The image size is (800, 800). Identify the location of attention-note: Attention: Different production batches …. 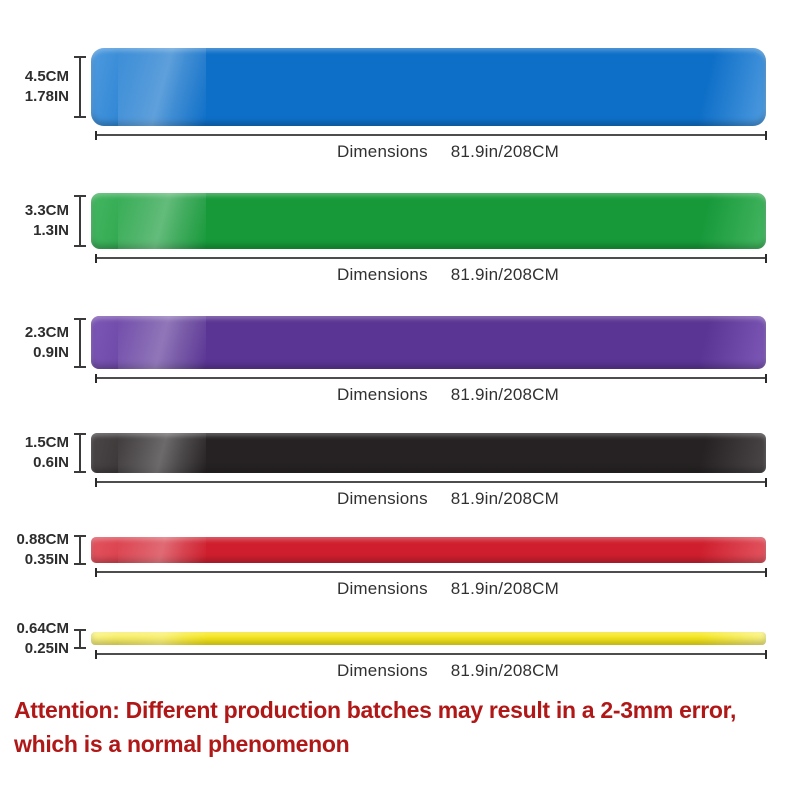
(403, 727).